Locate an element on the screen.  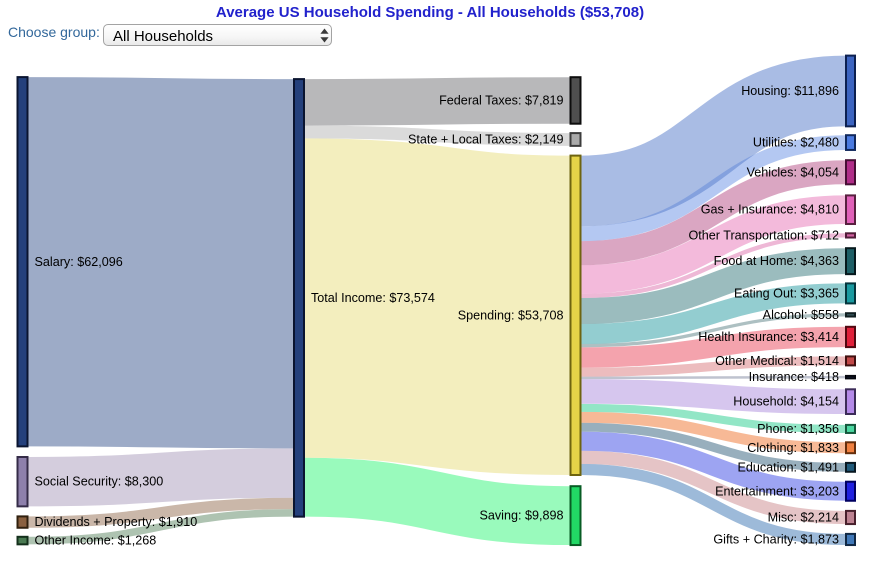
svg-text: Vehicles: $4,054 is located at coordinates (793, 172).